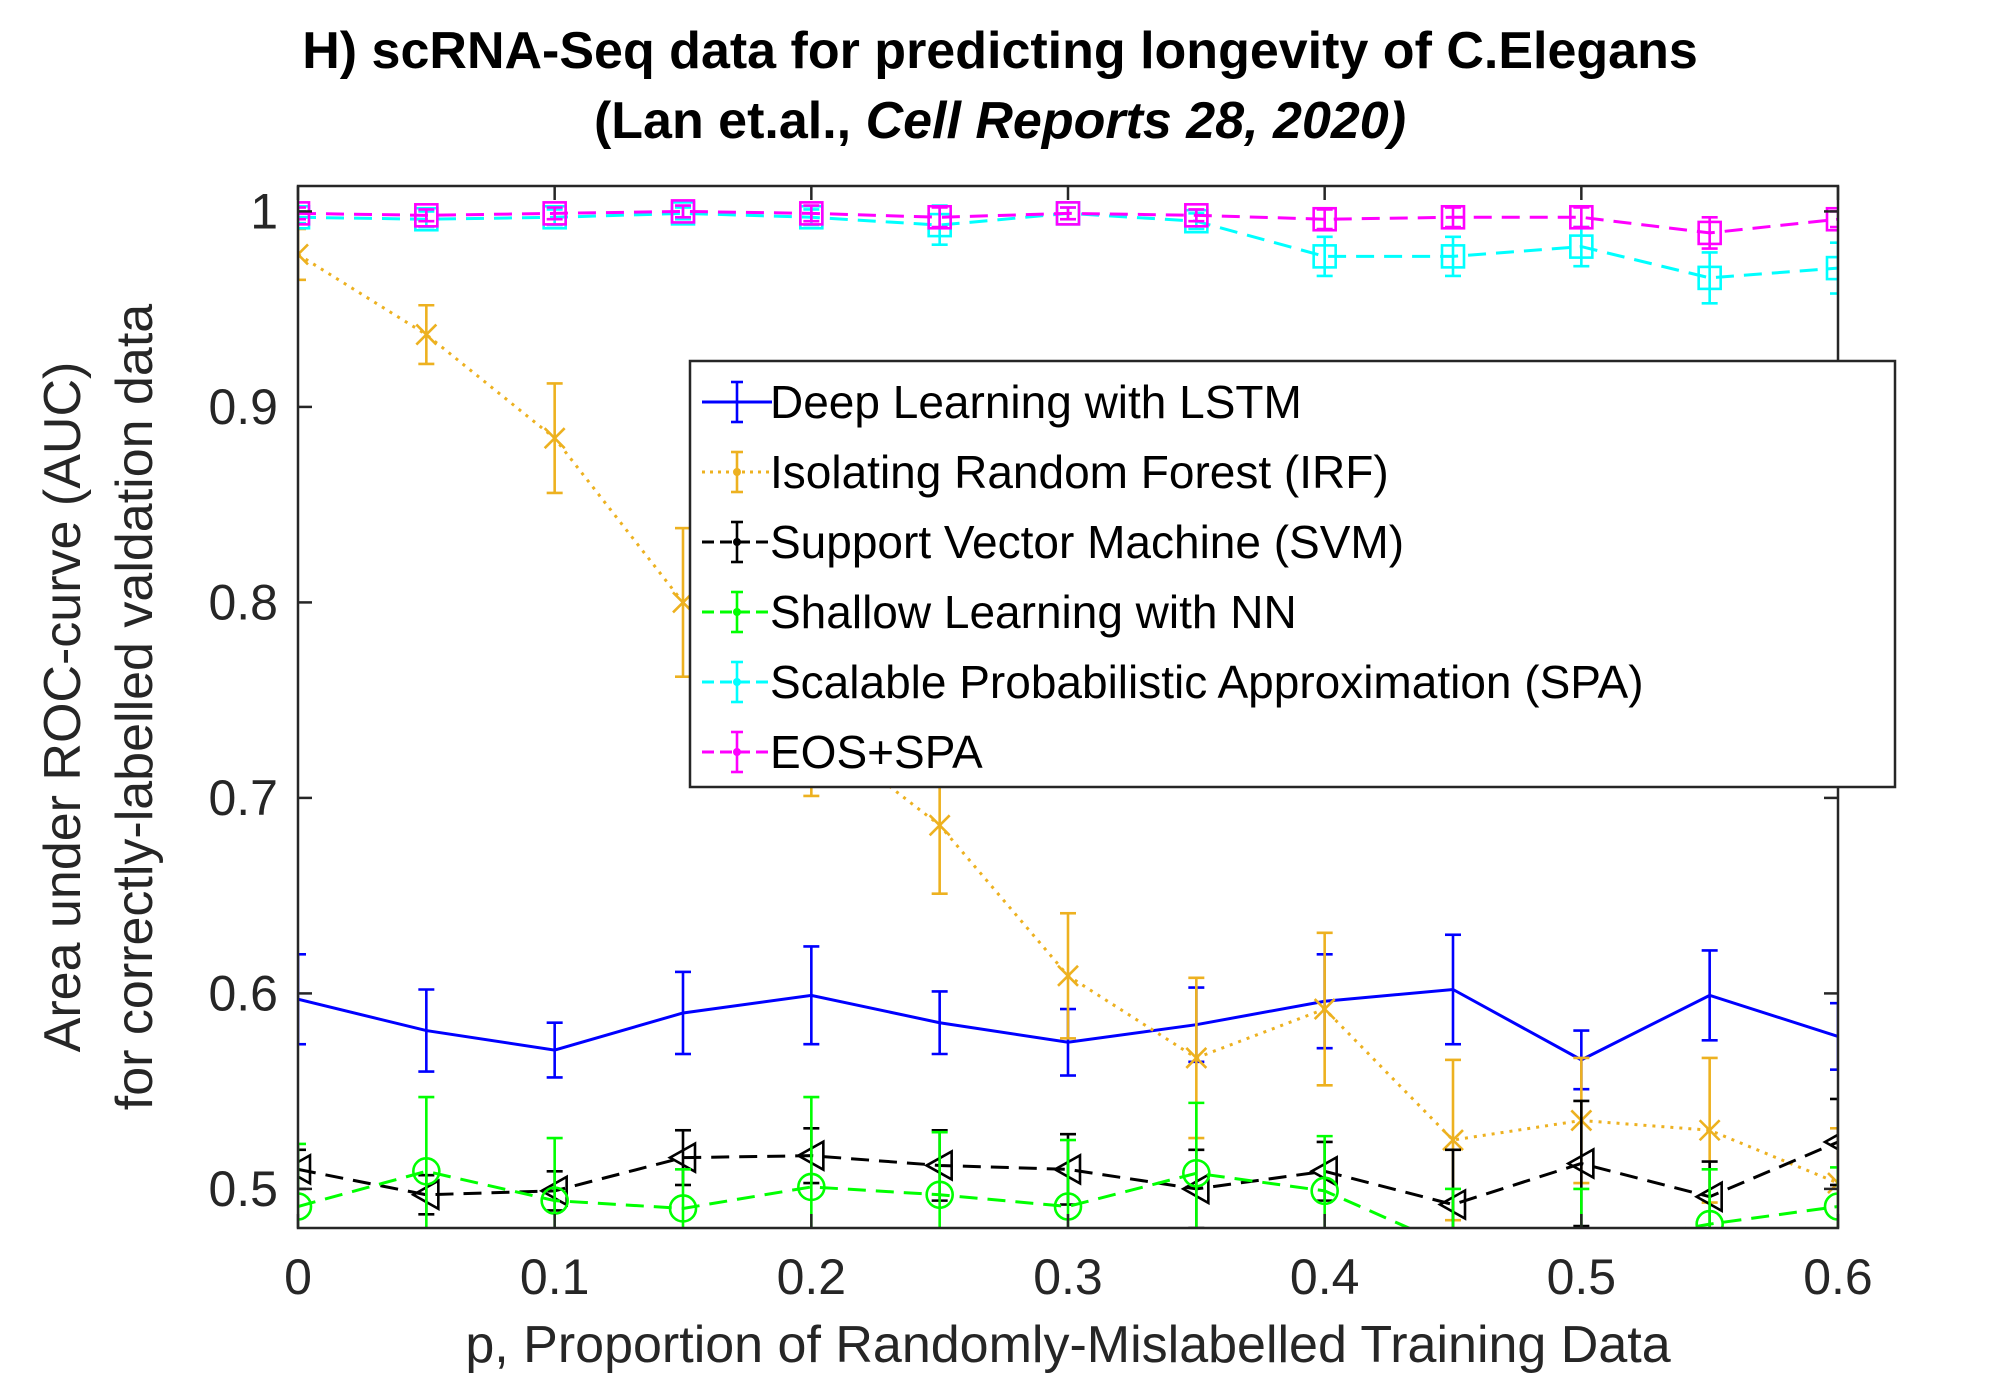  I want to click on x-tick-label: 0.4, so click(1325, 1277).